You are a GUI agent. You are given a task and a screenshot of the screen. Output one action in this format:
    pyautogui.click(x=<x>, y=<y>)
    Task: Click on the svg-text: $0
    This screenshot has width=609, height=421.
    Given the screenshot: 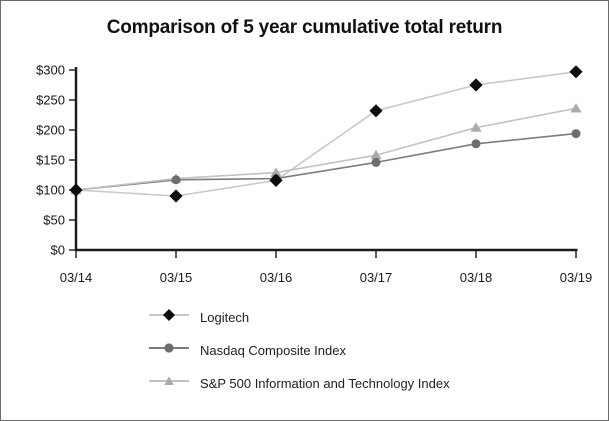 What is the action you would take?
    pyautogui.click(x=58, y=250)
    